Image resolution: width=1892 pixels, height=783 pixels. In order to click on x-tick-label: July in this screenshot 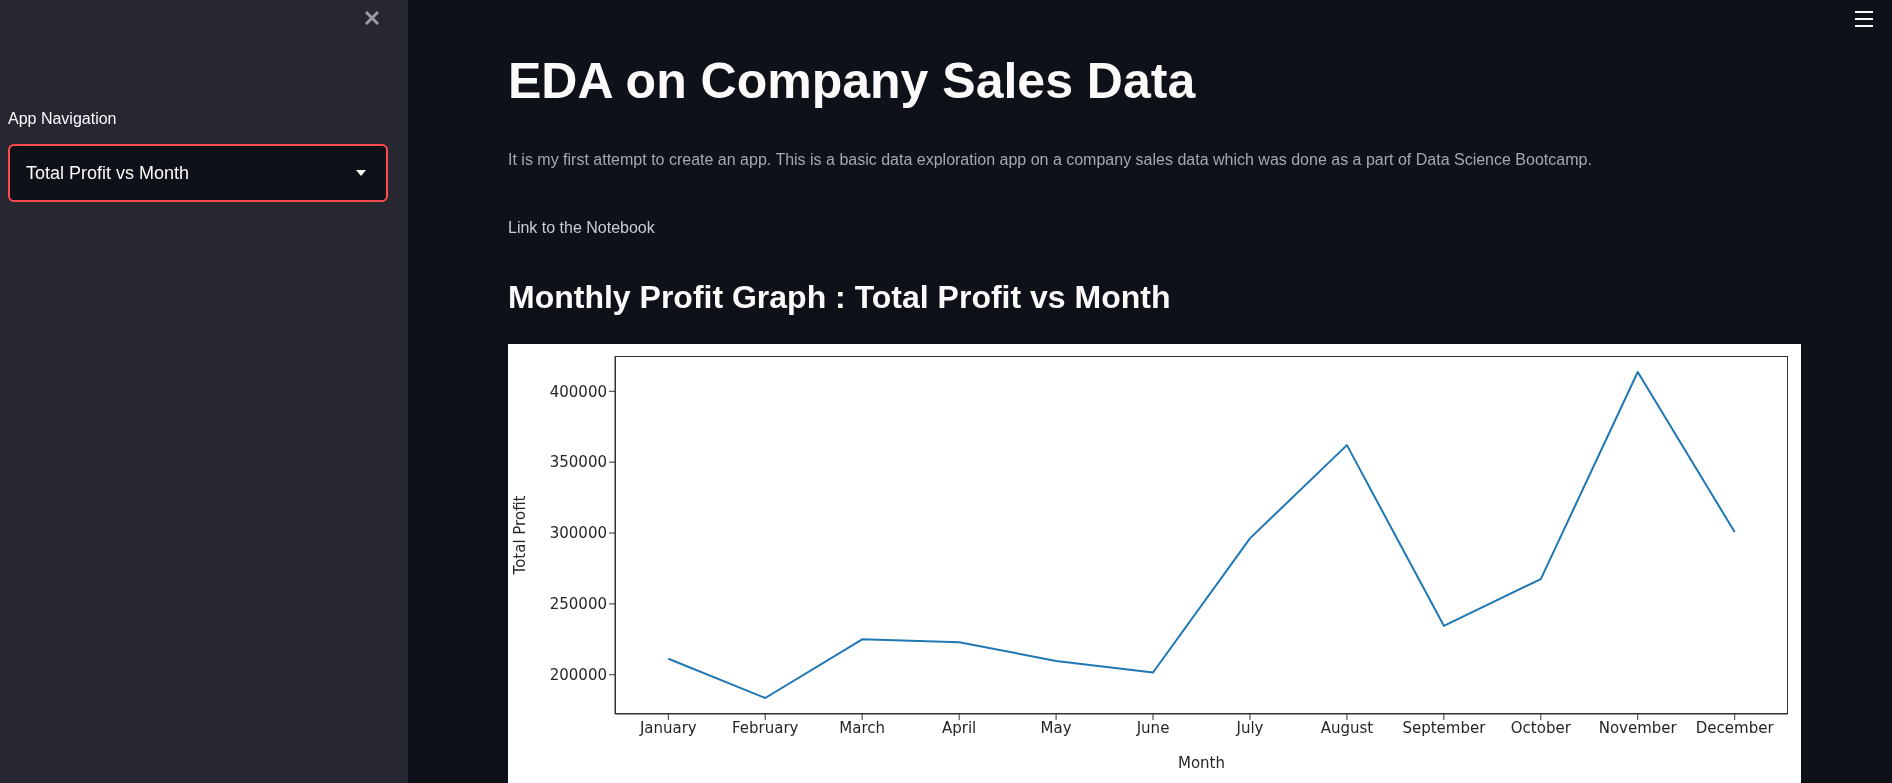, I will do `click(1249, 727)`.